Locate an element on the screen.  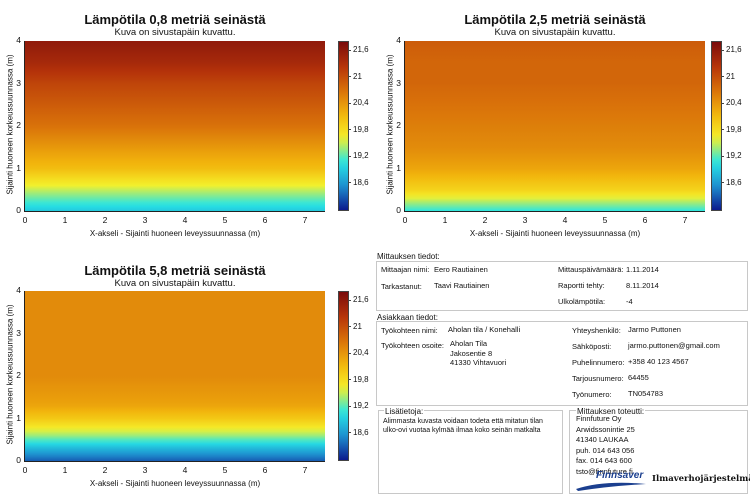
executor-heading: Mittauksen toteutti: is located at coordinates (611, 411).